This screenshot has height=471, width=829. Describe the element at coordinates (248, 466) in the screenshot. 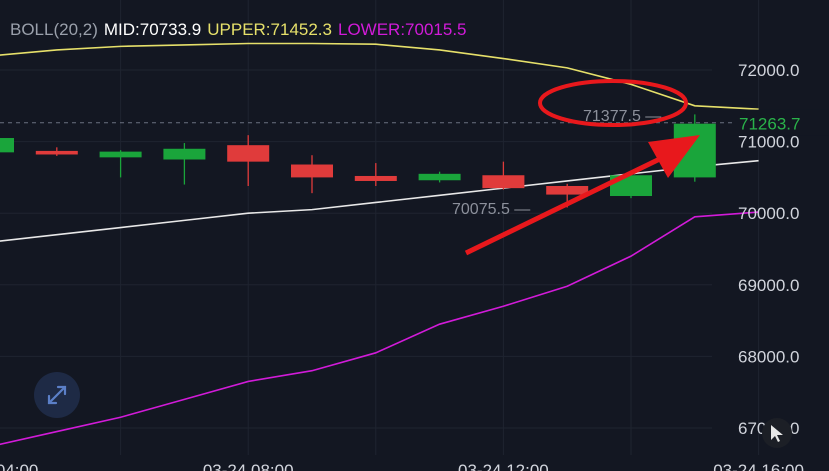

I see `x-tick-label: 03-24 08:00` at that location.